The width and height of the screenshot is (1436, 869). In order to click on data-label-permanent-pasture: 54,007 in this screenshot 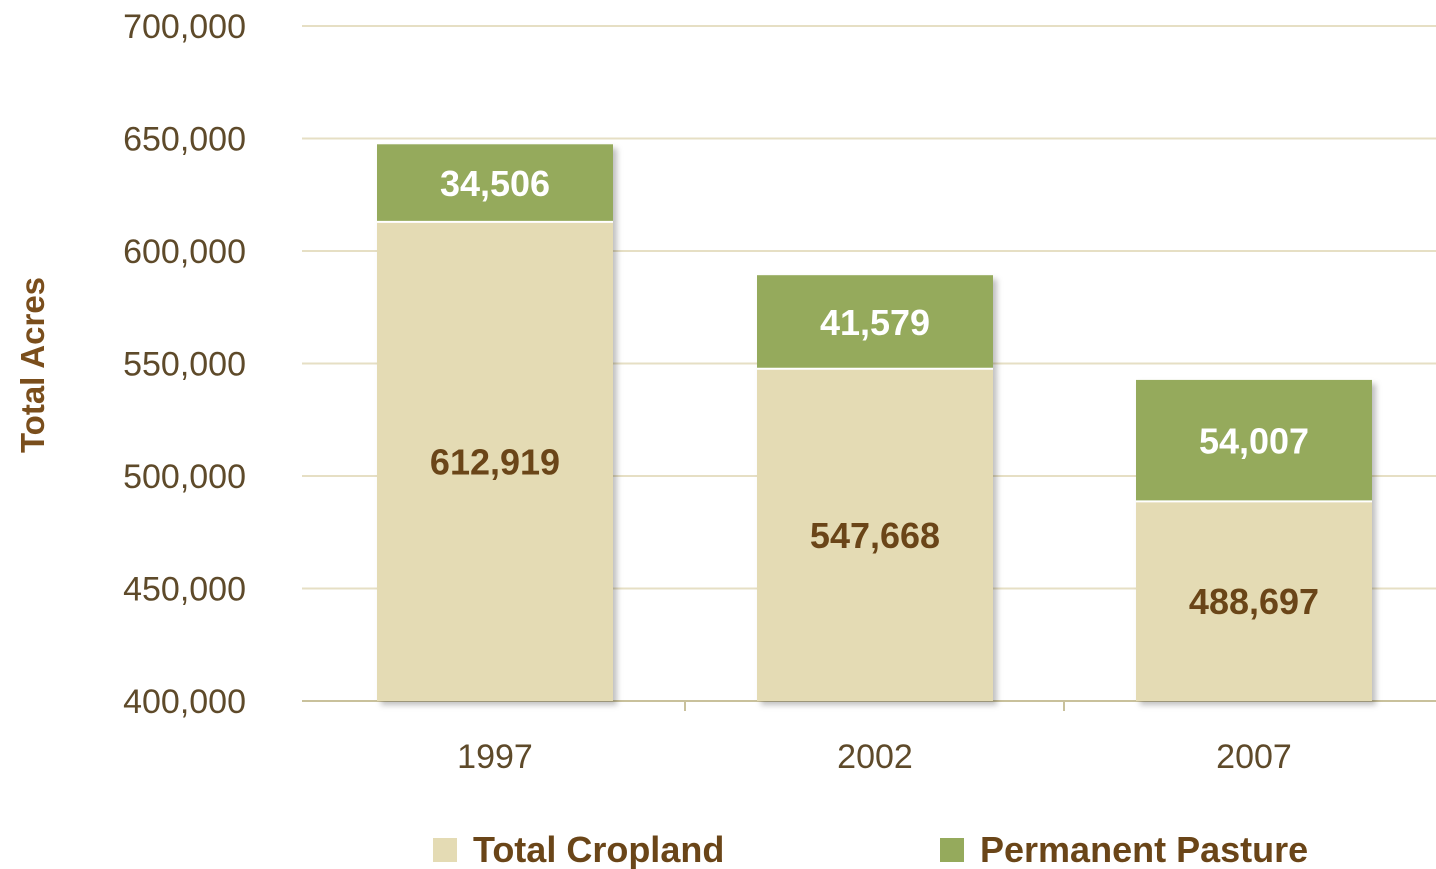, I will do `click(1254, 441)`.